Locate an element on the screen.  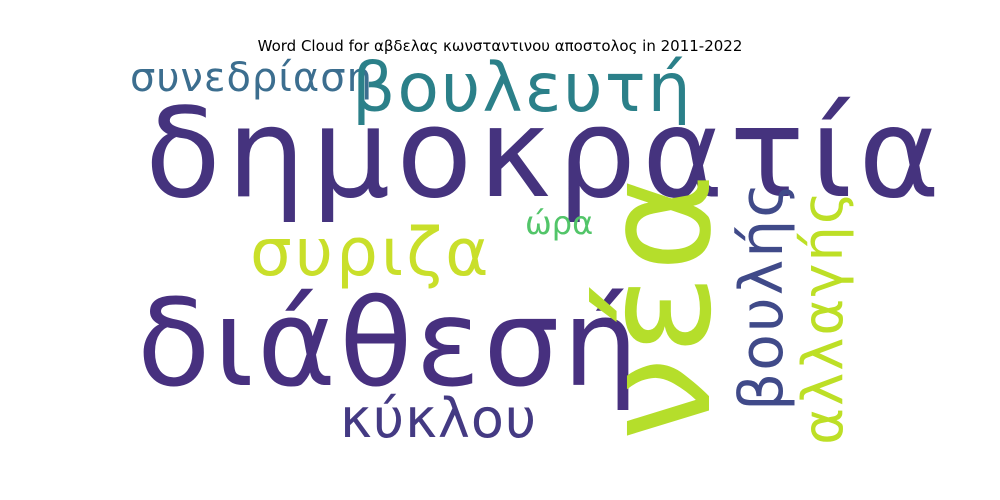
word-allagis: αλλαγής is located at coordinates (823, 317).